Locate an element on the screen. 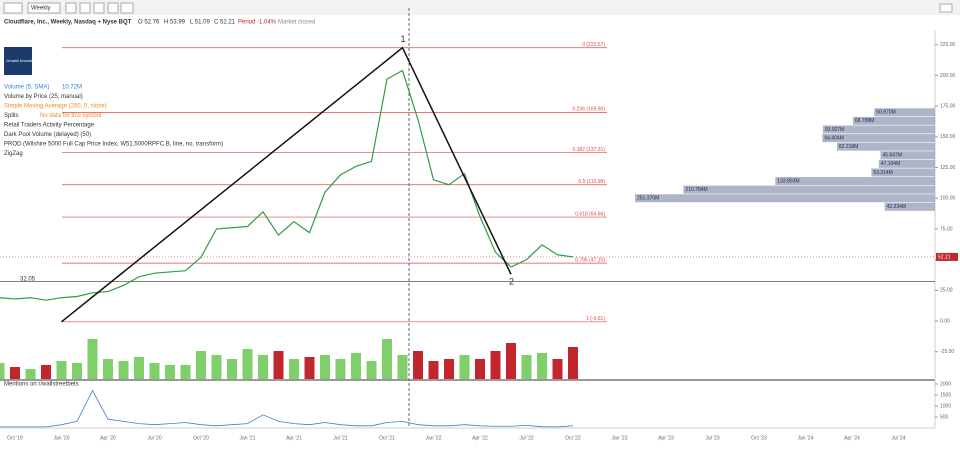  x-tick-label: Oct '21 is located at coordinates (387, 438).